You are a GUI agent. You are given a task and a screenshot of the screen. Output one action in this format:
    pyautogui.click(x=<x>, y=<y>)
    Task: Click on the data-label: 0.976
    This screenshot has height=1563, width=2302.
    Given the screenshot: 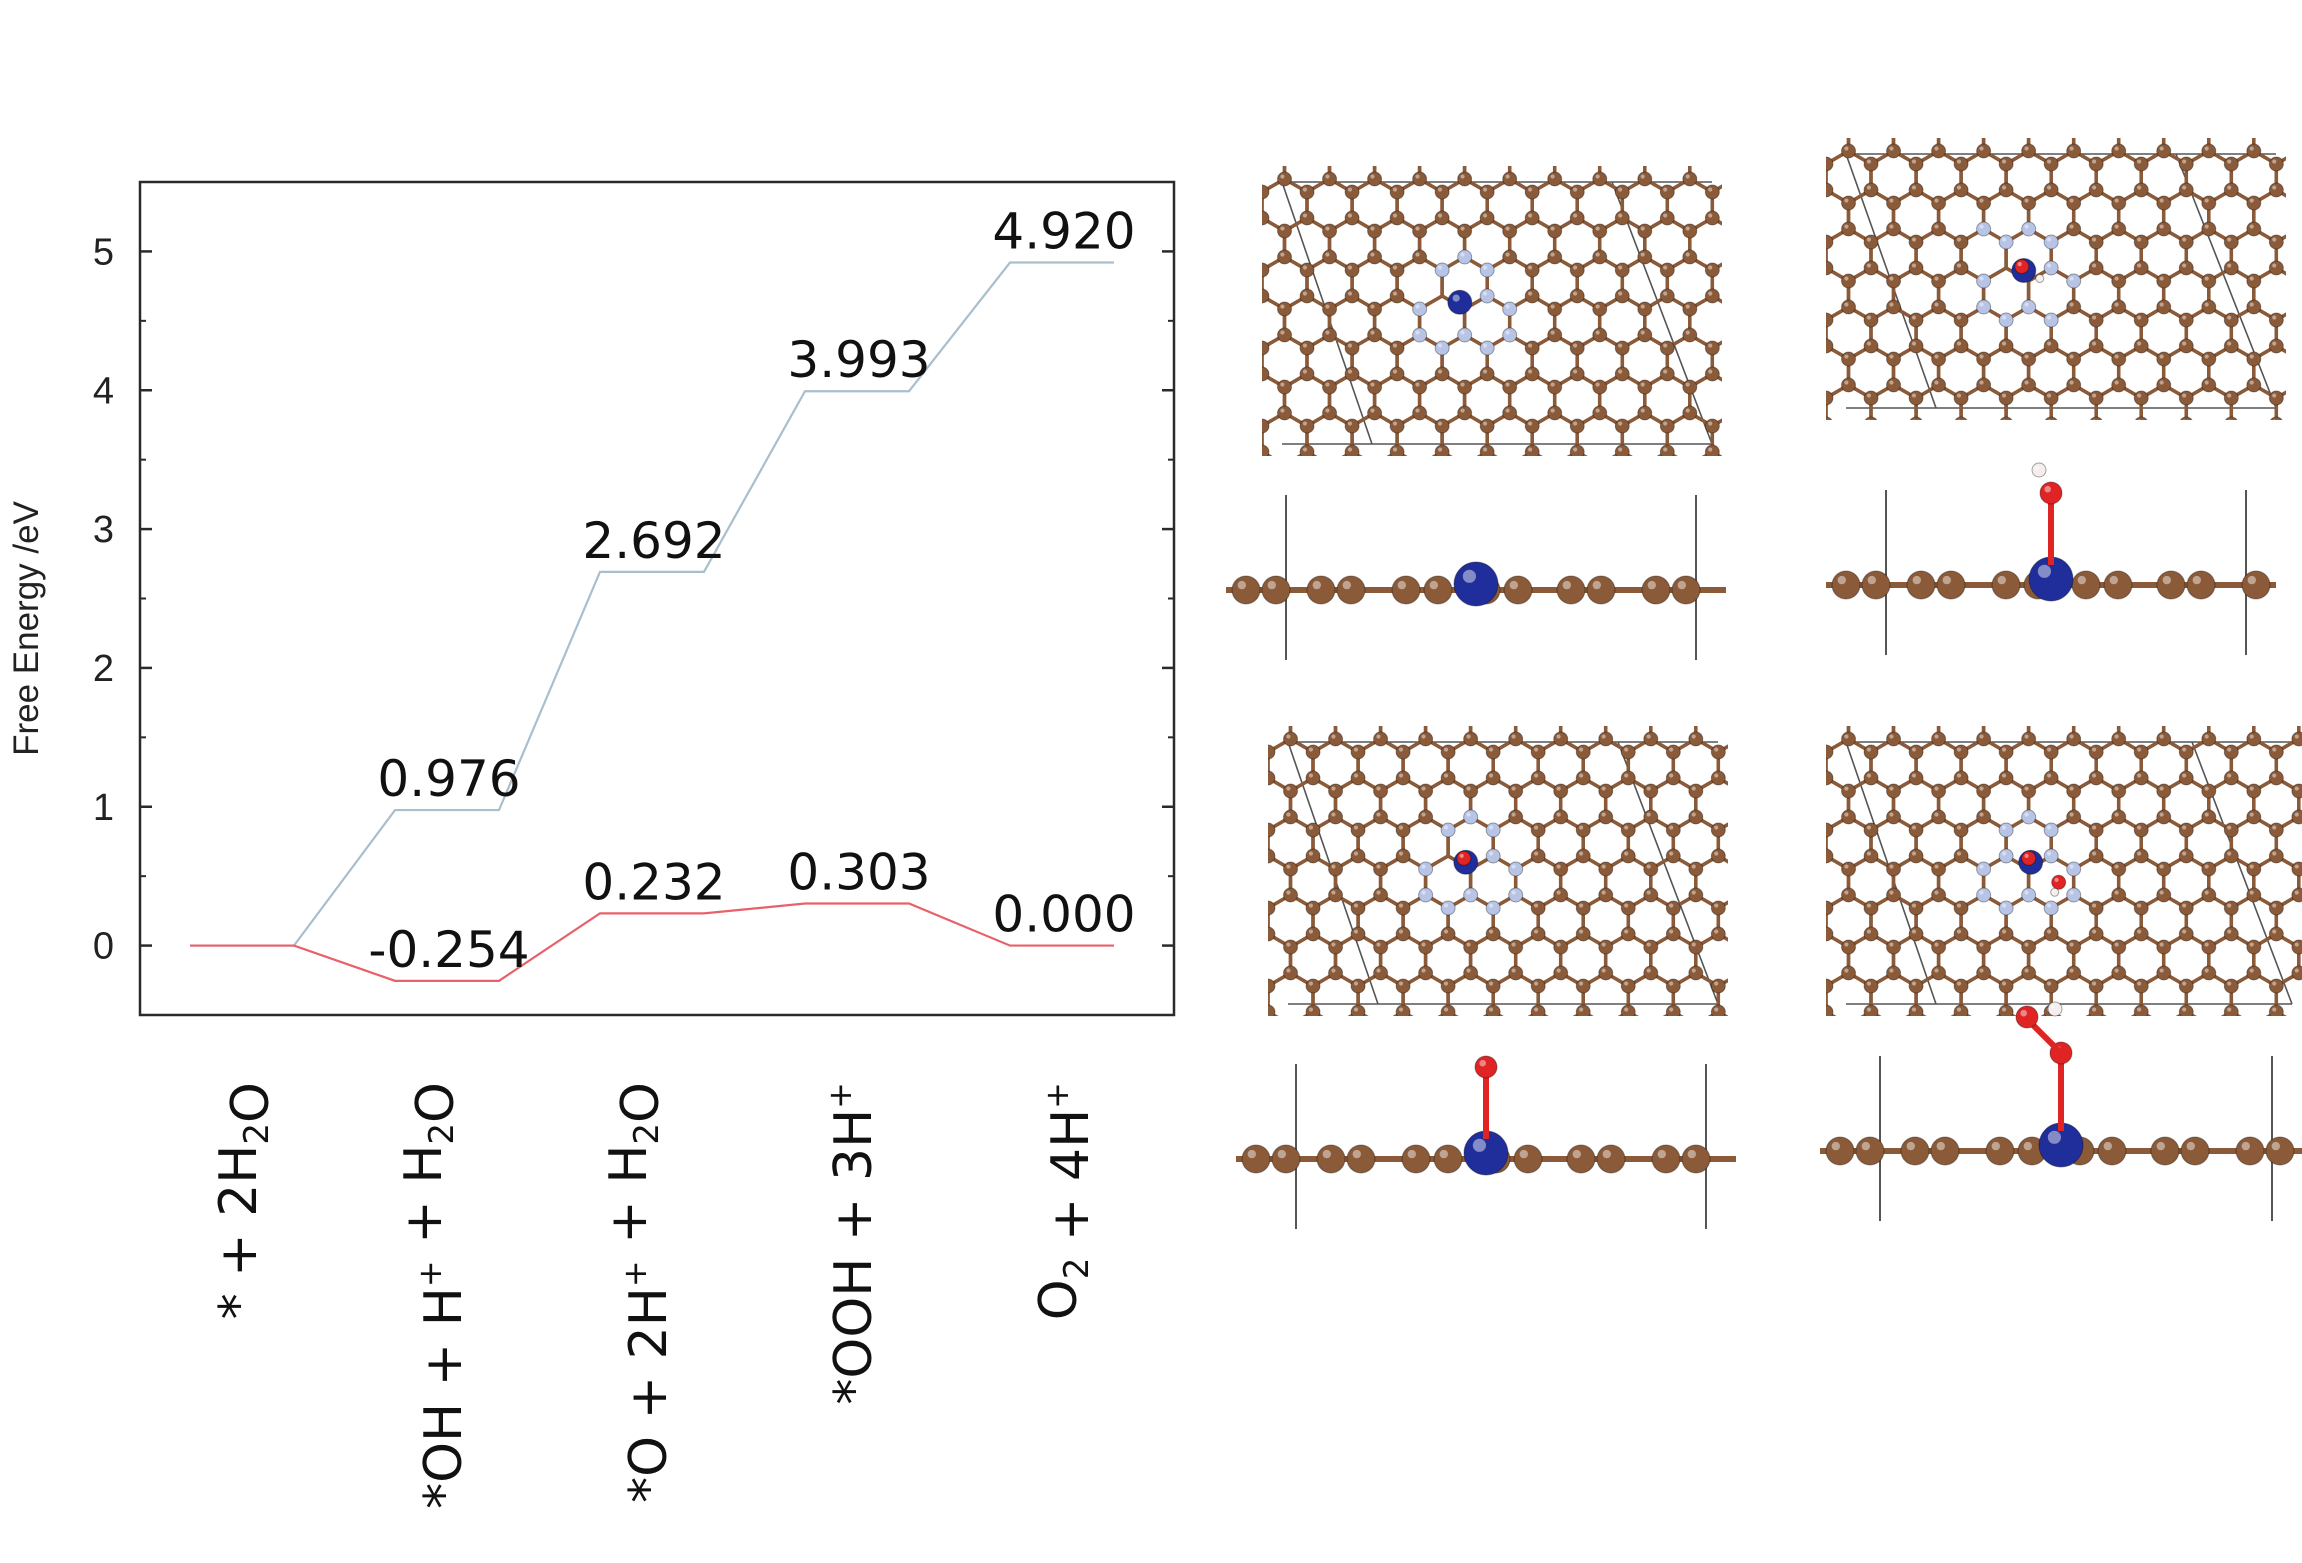 What is the action you would take?
    pyautogui.click(x=448, y=779)
    